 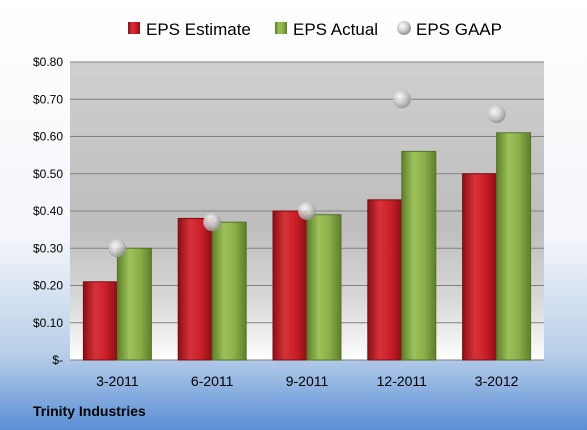 What do you see at coordinates (48, 323) in the screenshot?
I see `y-tick-label: $0.10` at bounding box center [48, 323].